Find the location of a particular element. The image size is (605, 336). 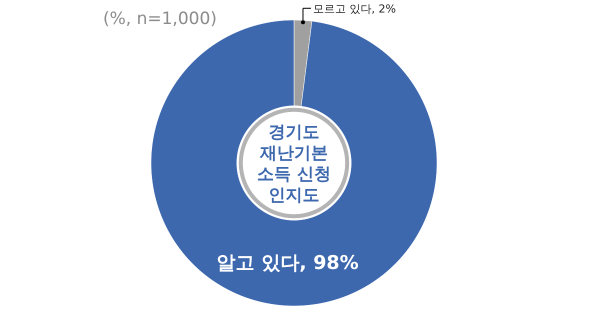

value: , 98% is located at coordinates (329, 263).